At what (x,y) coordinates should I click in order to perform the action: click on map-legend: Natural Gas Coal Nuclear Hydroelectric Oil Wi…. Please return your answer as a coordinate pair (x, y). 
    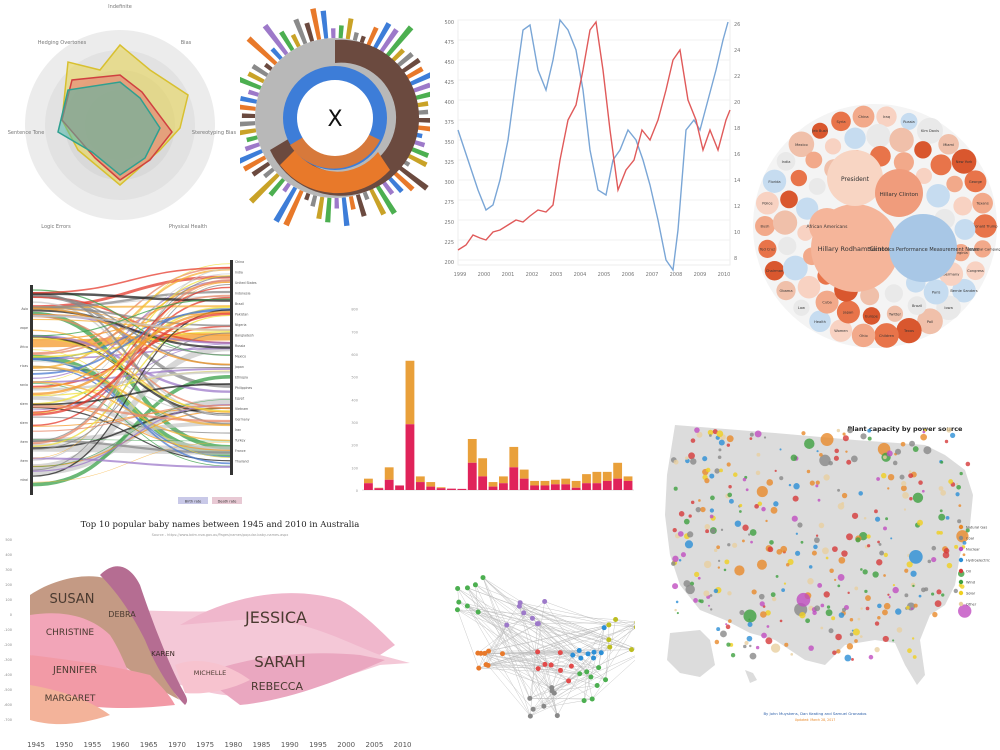
    Looking at the image, I should click on (974, 565).